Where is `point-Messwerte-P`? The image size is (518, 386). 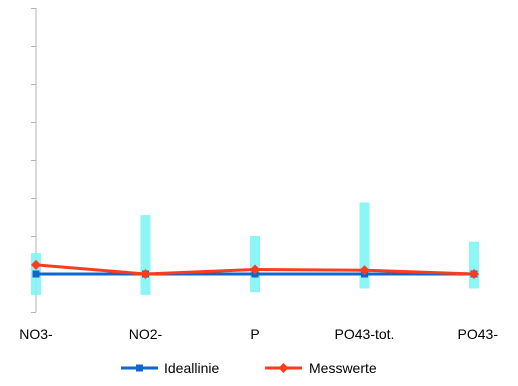
point-Messwerte-P is located at coordinates (255, 269).